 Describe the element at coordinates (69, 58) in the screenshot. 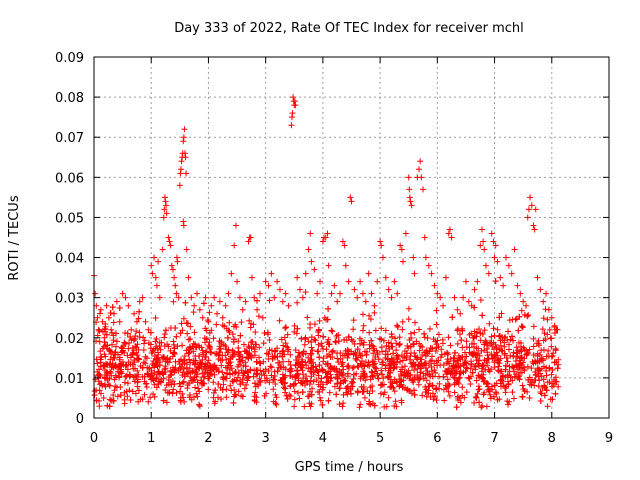

I see `y-tick-label: 0.09` at that location.